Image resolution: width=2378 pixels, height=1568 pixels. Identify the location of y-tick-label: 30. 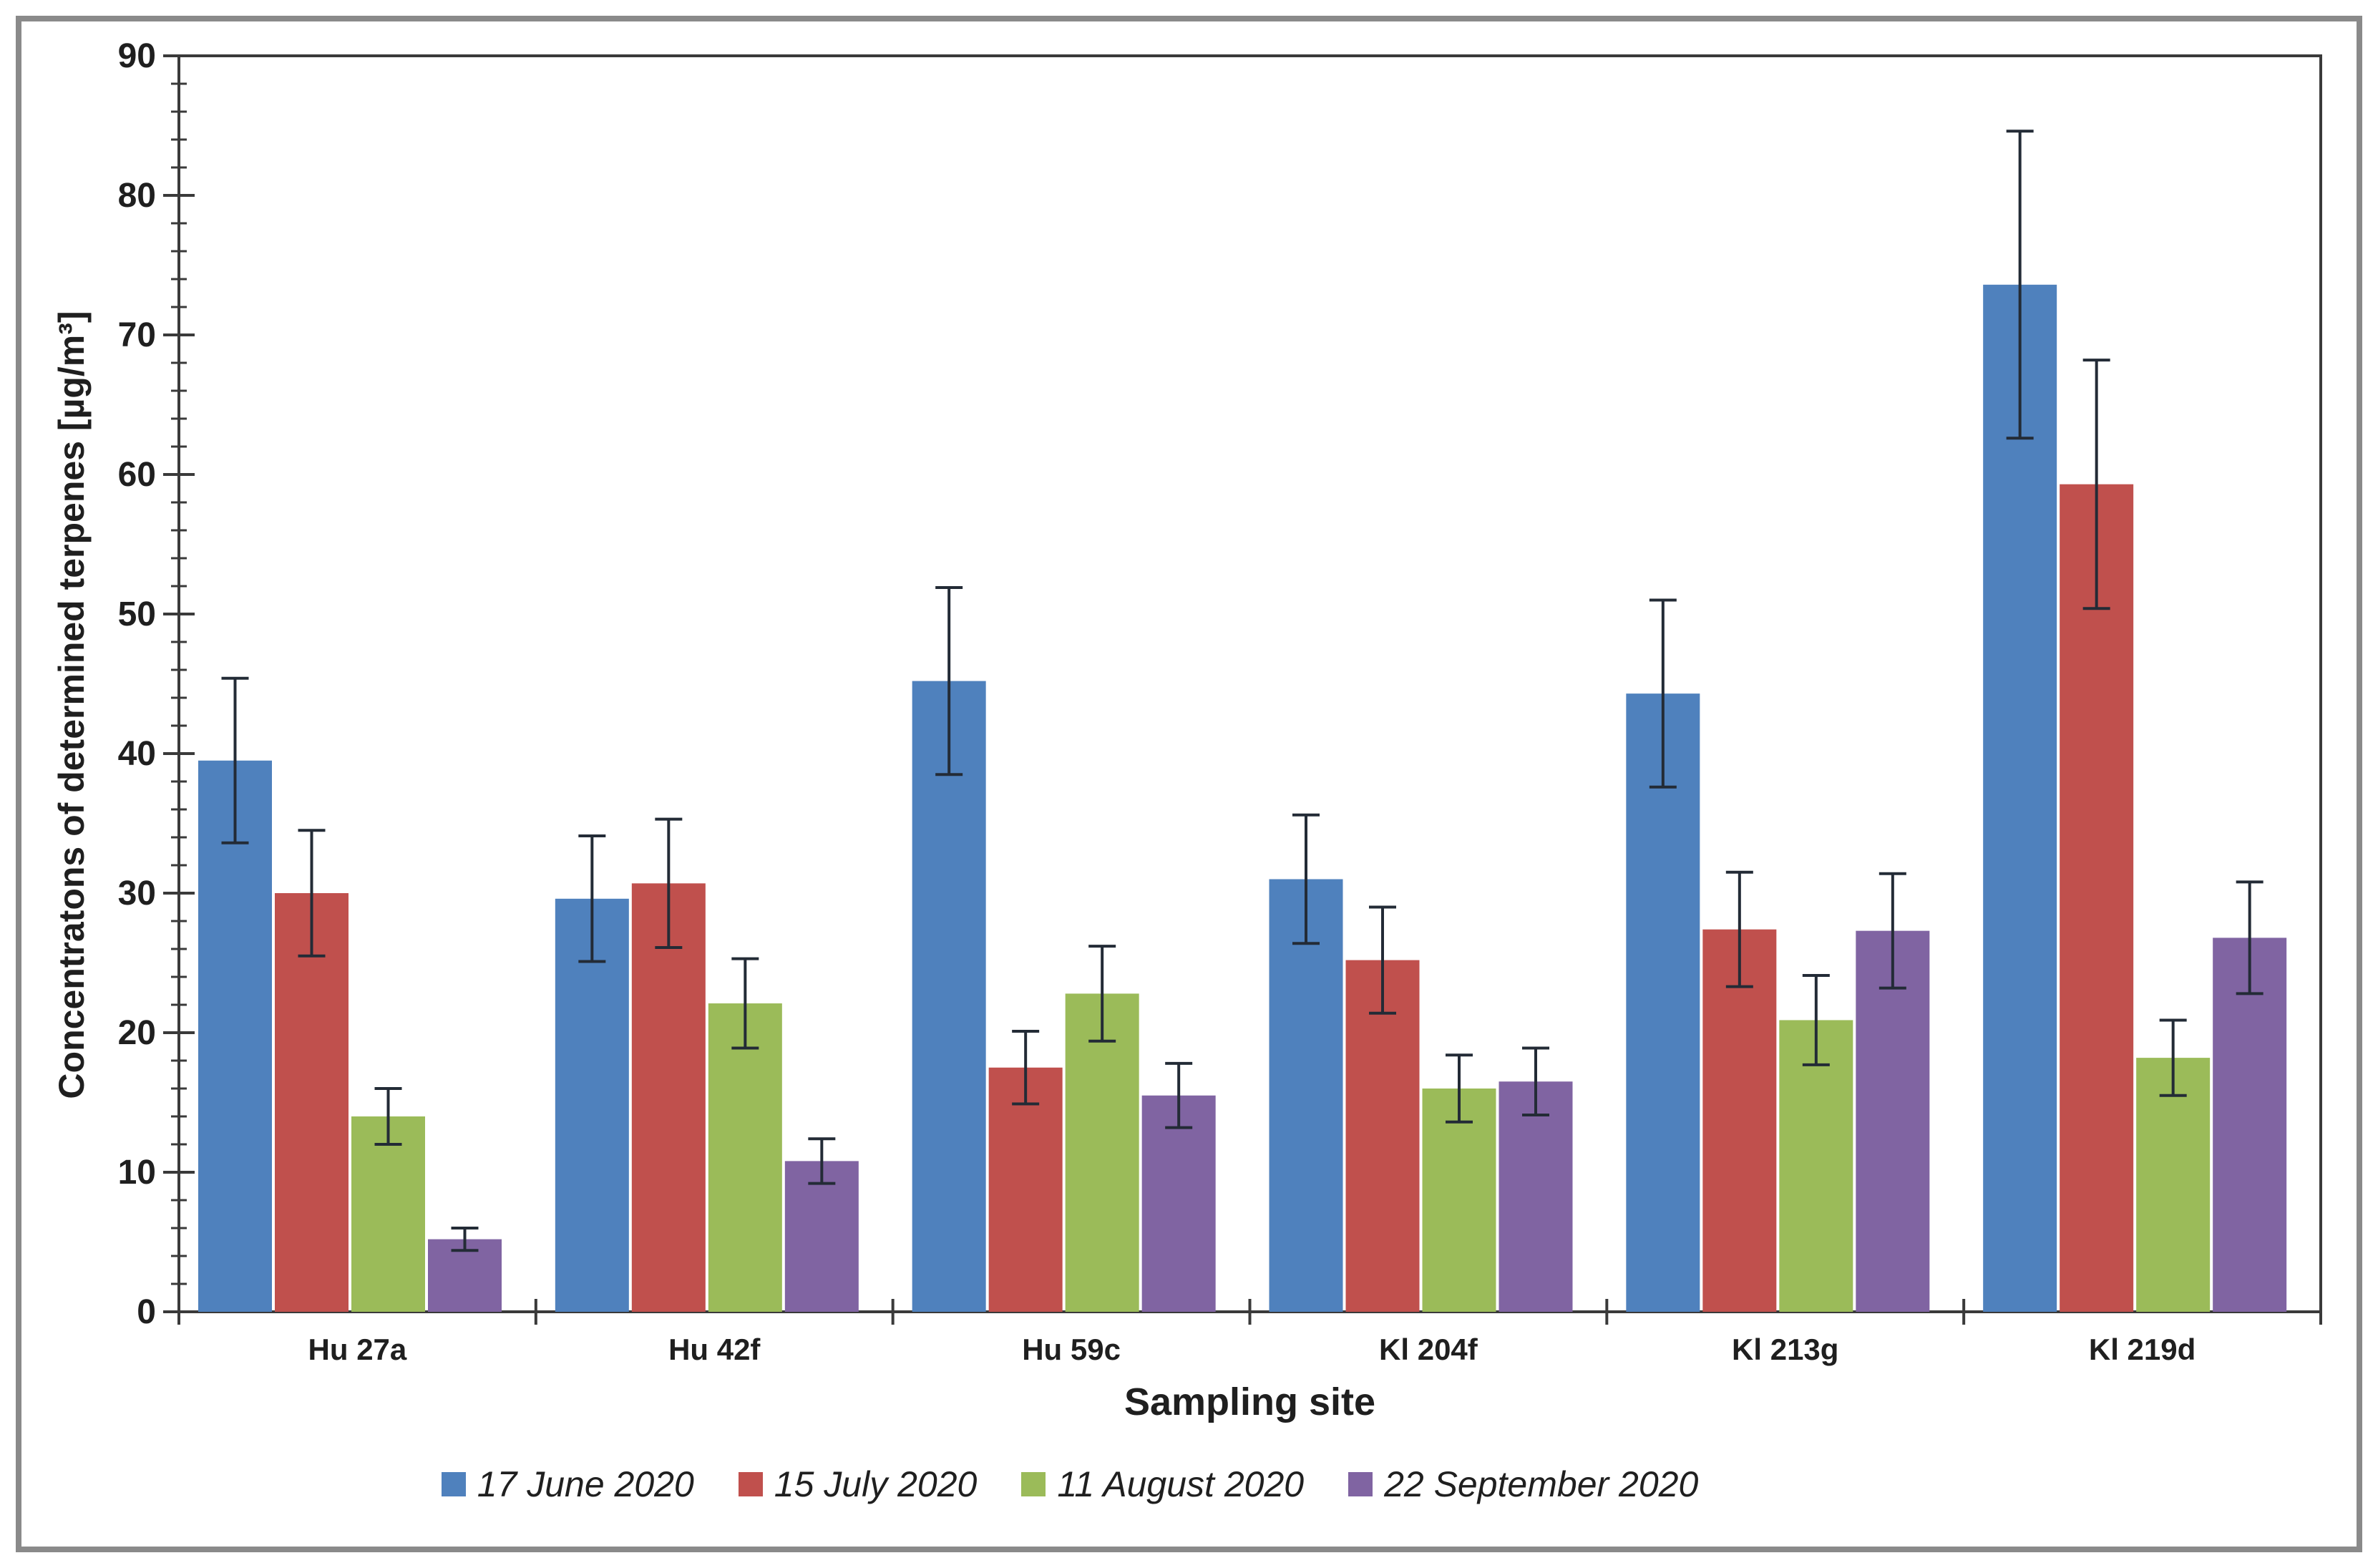
(137, 893).